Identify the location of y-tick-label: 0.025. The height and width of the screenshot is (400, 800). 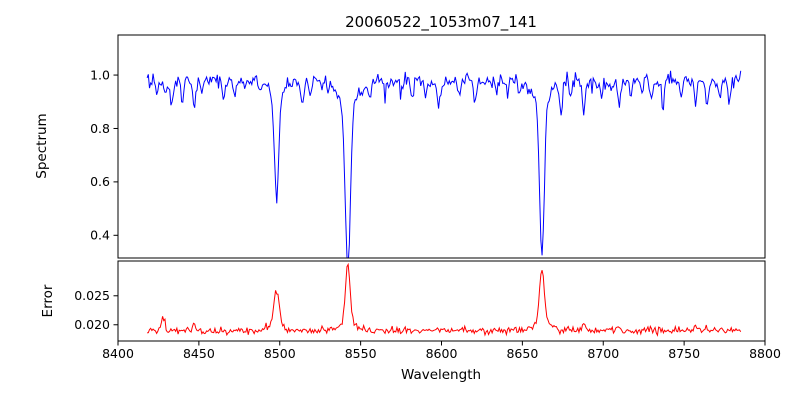
(92, 295).